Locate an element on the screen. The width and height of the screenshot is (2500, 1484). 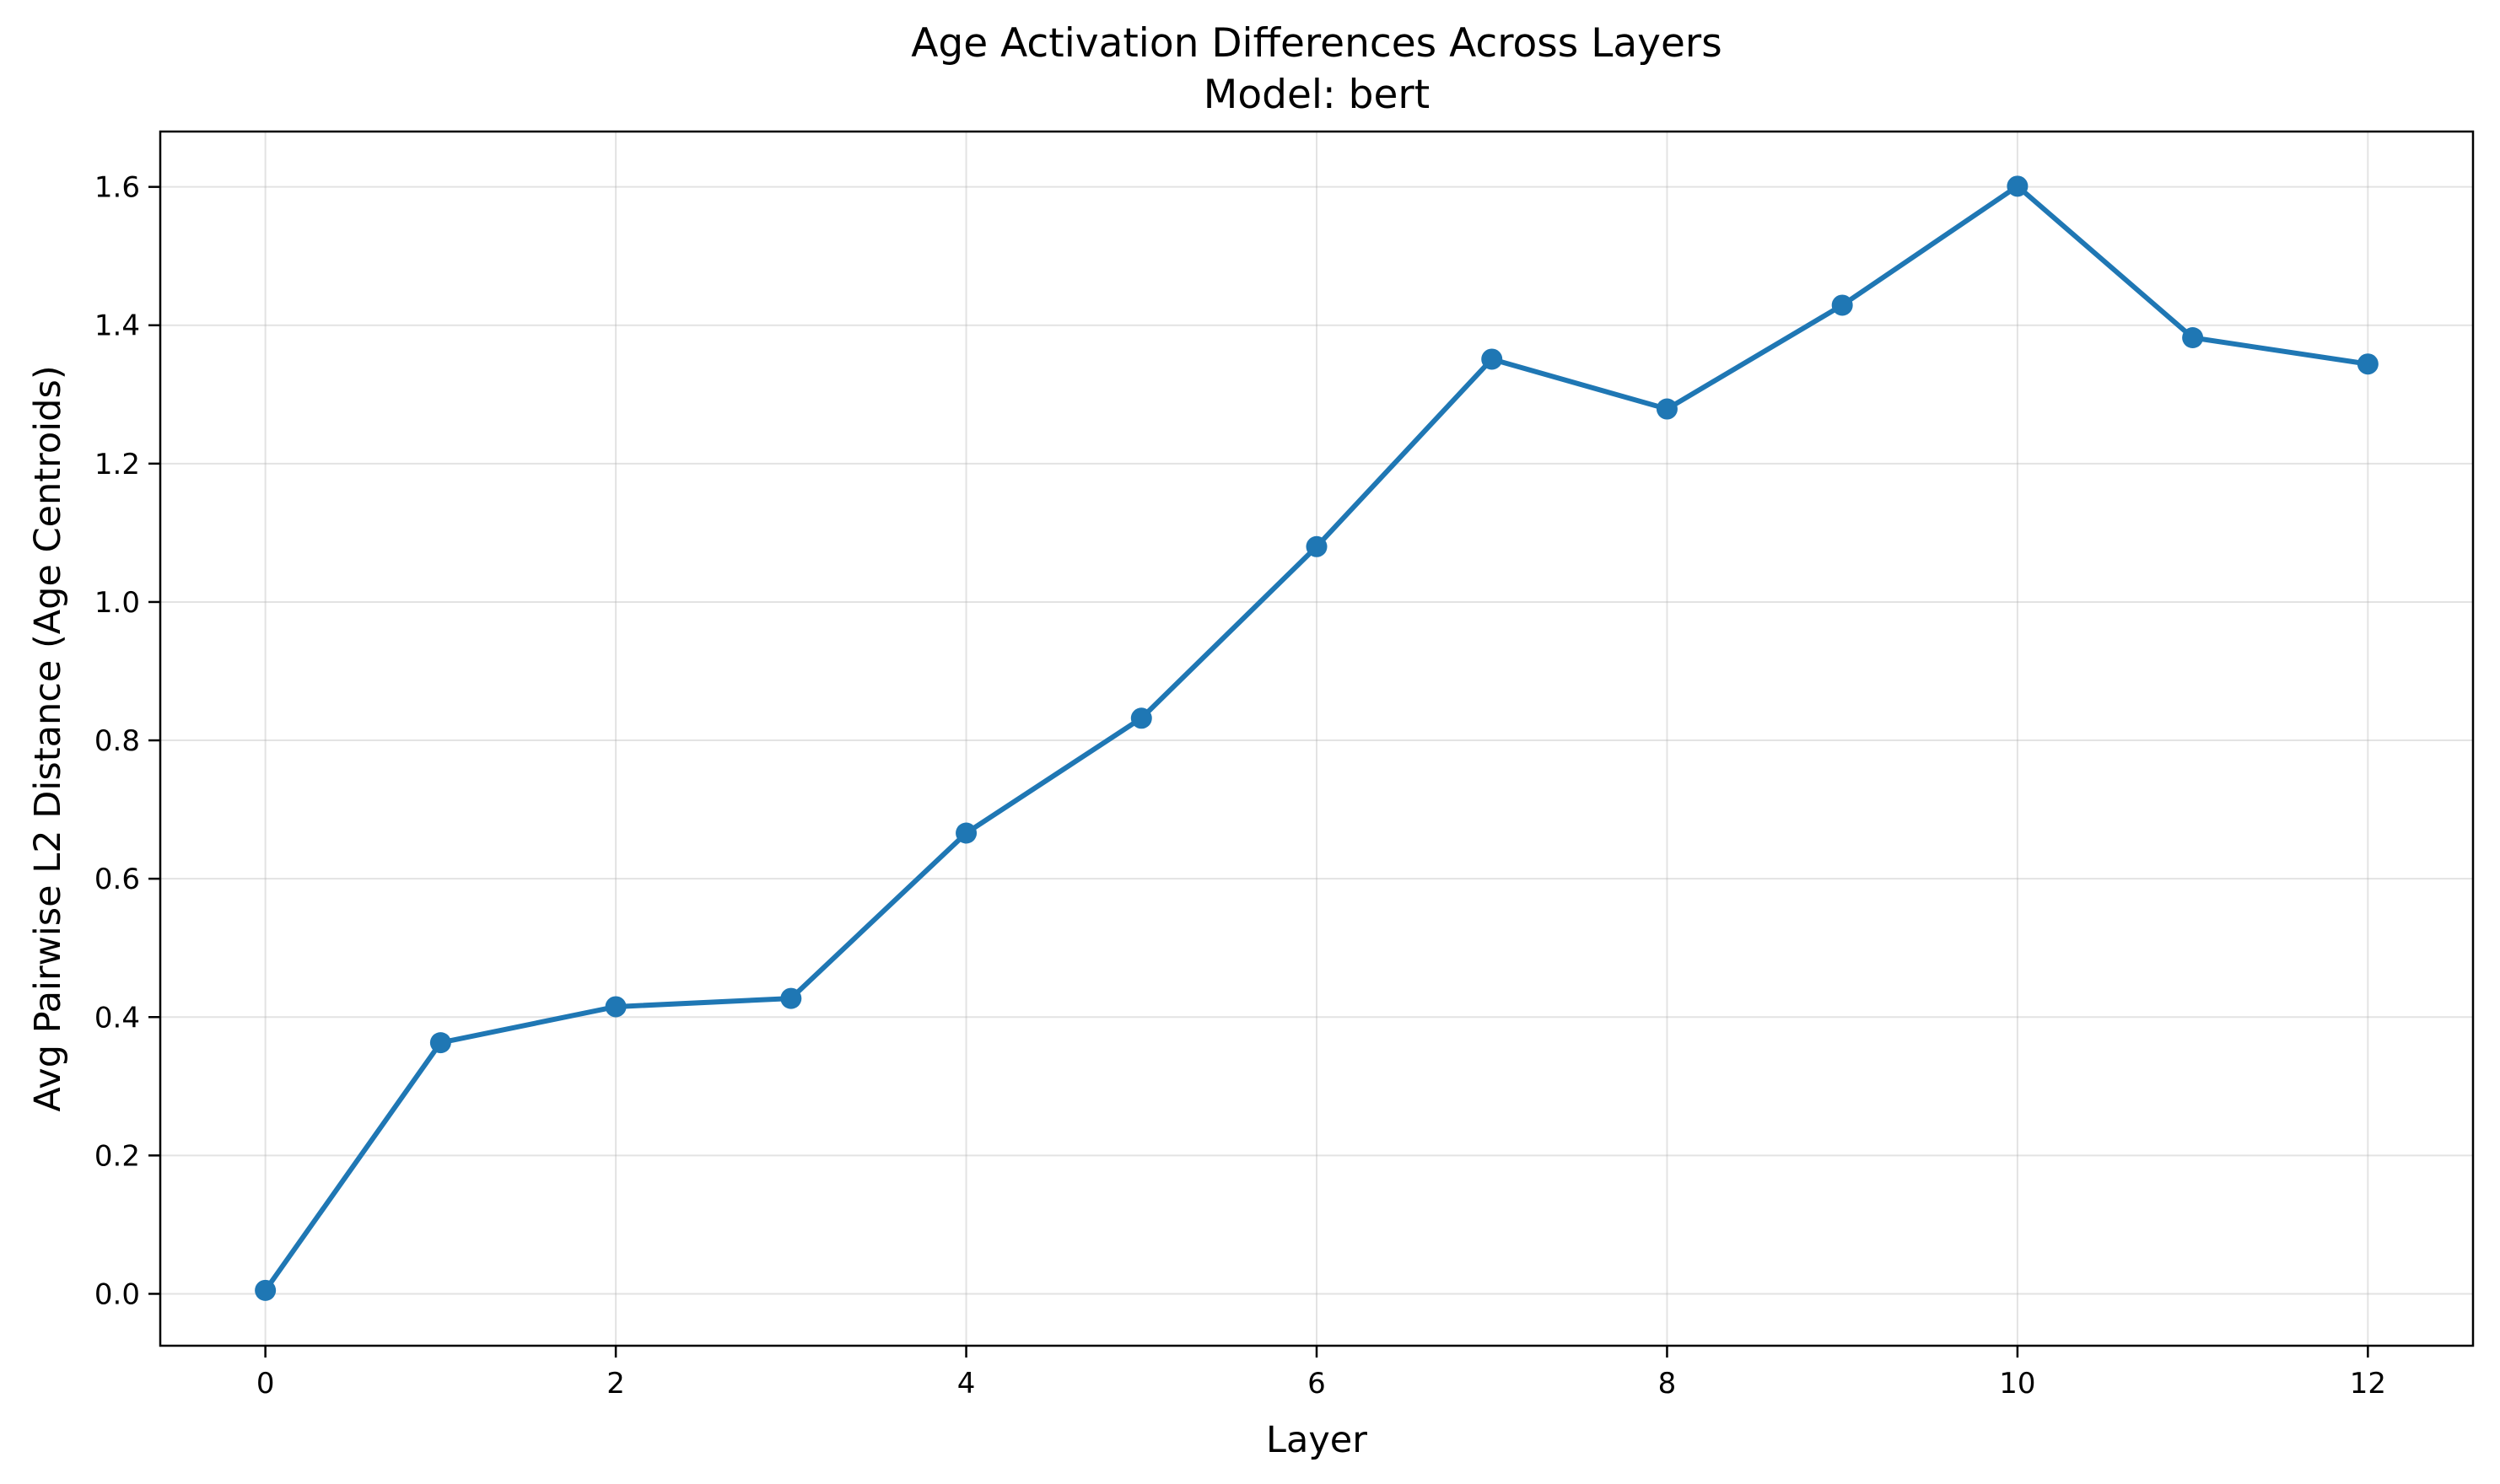
y-axis-ticks: 0.0 0.2 0.4 0.6 0.8 1.0 1.2 1.4 1.6 is located at coordinates (127, 741).